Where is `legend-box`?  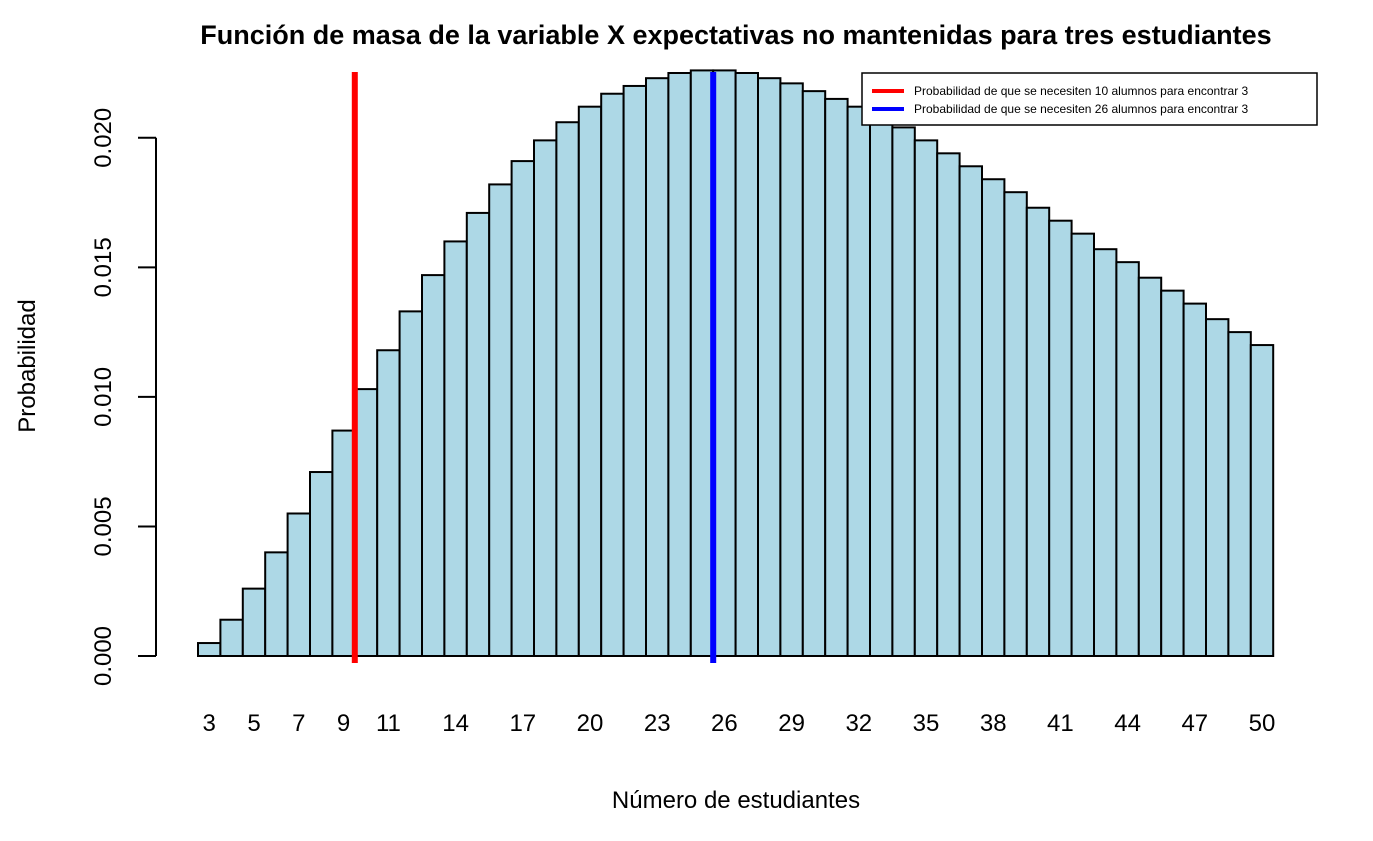
legend-box is located at coordinates (1089, 99).